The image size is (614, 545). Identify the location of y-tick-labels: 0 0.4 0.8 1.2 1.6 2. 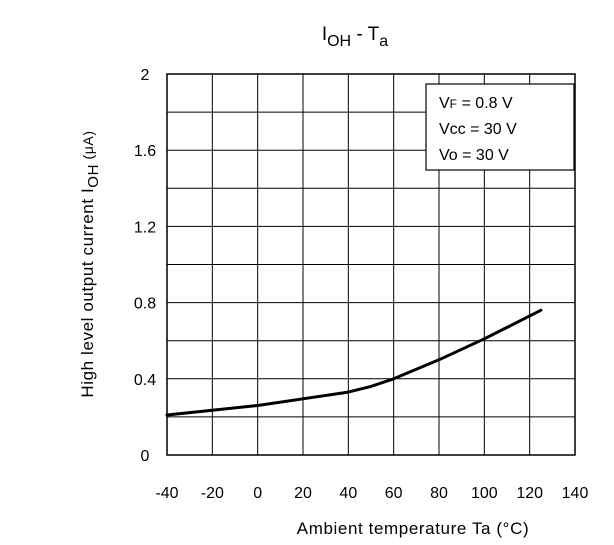
(145, 266).